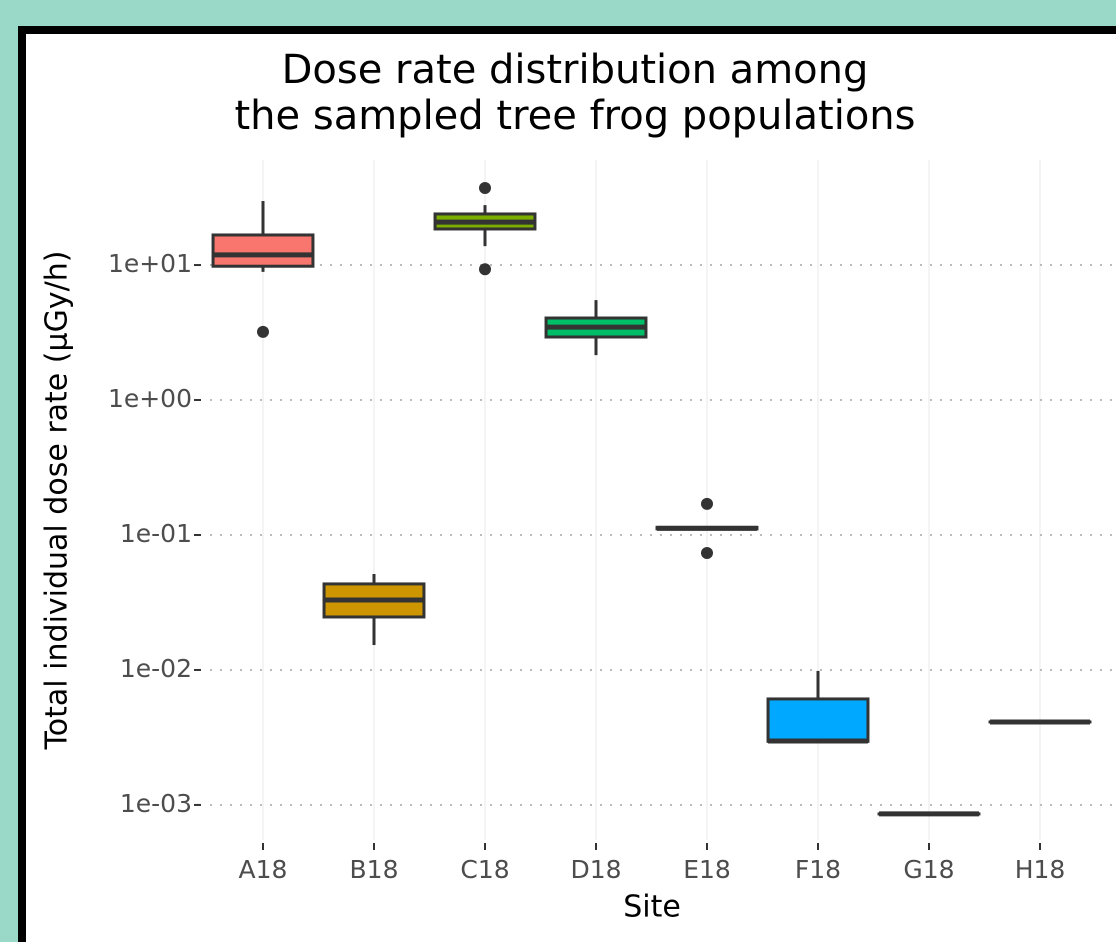 This screenshot has height=942, width=1116. I want to click on chart-title: Dose rate distribution among, so click(575, 70).